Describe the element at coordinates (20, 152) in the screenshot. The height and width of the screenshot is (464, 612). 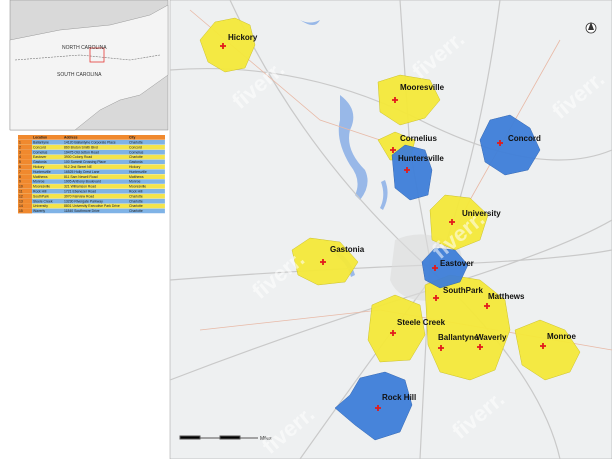
I see `table-cell: 3` at that location.